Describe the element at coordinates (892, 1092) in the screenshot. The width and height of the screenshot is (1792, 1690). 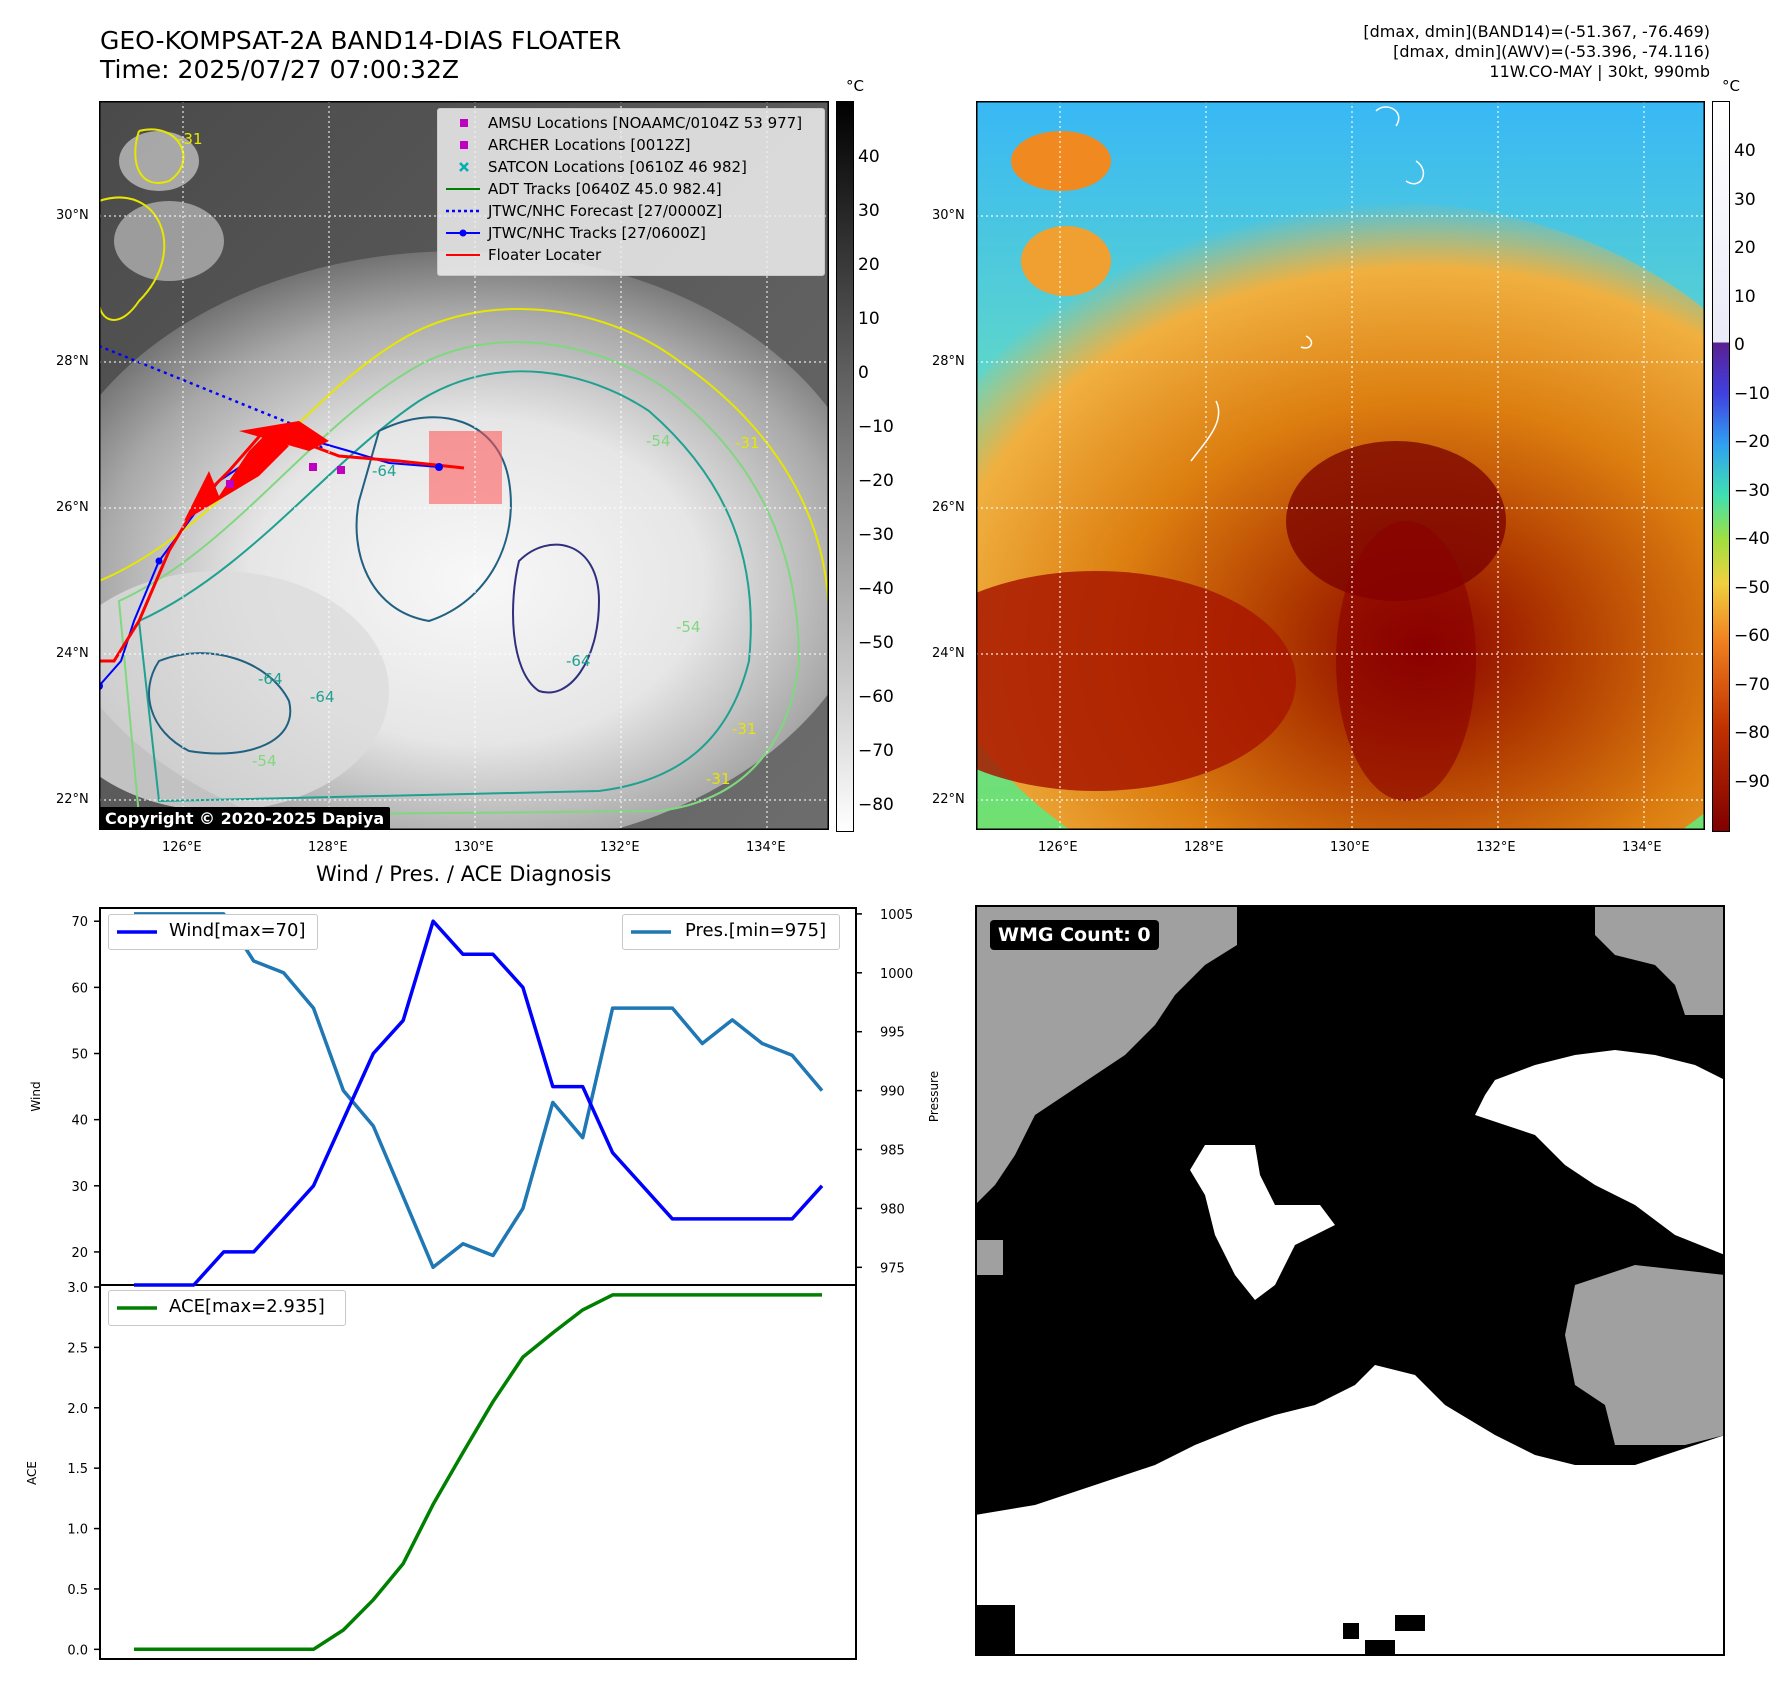
I see `pressure-tick-label: 990` at that location.